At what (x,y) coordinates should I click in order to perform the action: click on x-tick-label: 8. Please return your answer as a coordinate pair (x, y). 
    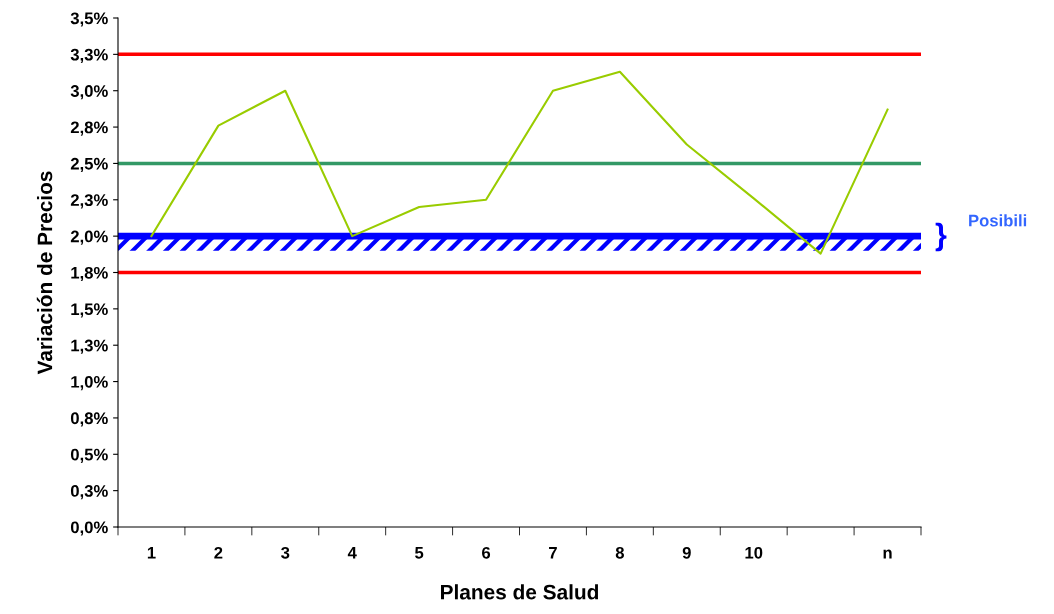
    Looking at the image, I should click on (619, 552).